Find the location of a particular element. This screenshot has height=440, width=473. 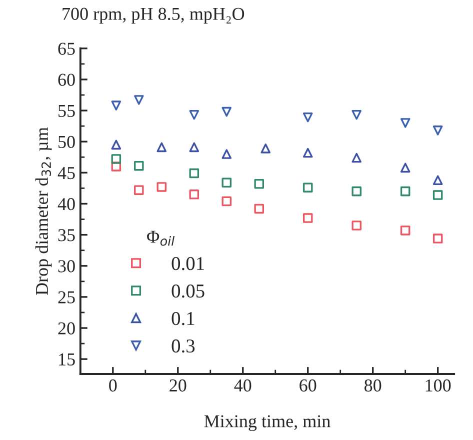

x-tick-label: 80 is located at coordinates (373, 385).